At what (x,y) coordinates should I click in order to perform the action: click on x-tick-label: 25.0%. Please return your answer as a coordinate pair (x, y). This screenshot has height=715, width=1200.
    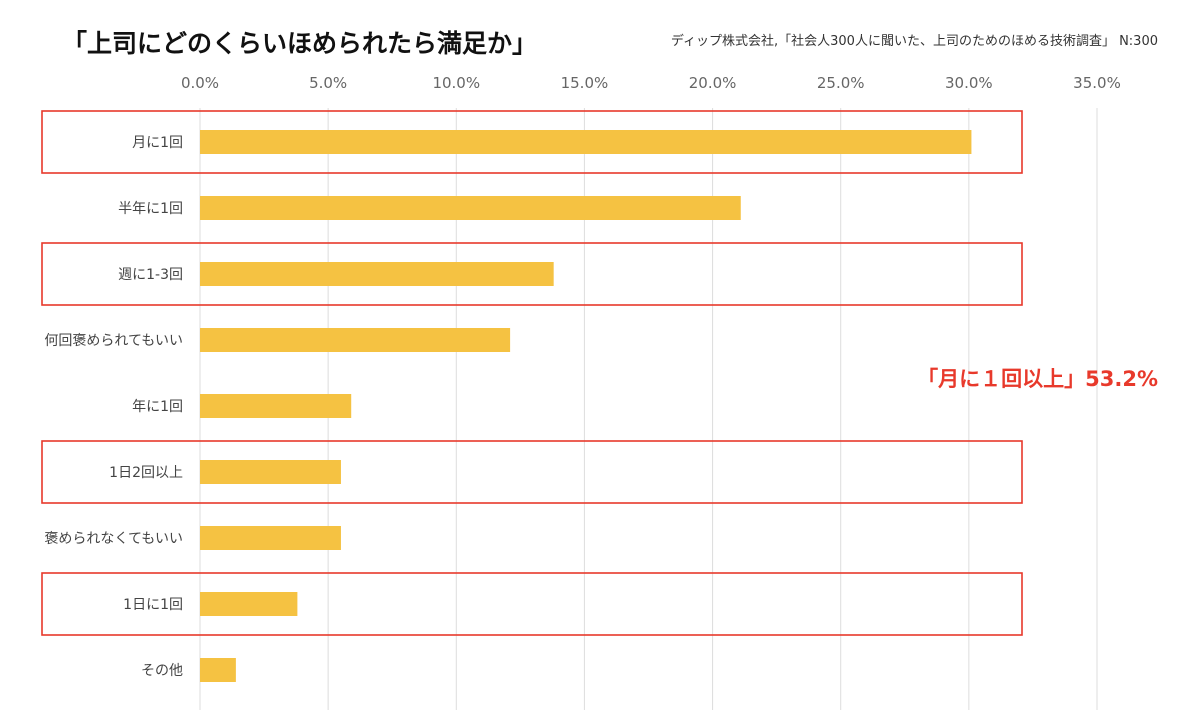
    Looking at the image, I should click on (841, 83).